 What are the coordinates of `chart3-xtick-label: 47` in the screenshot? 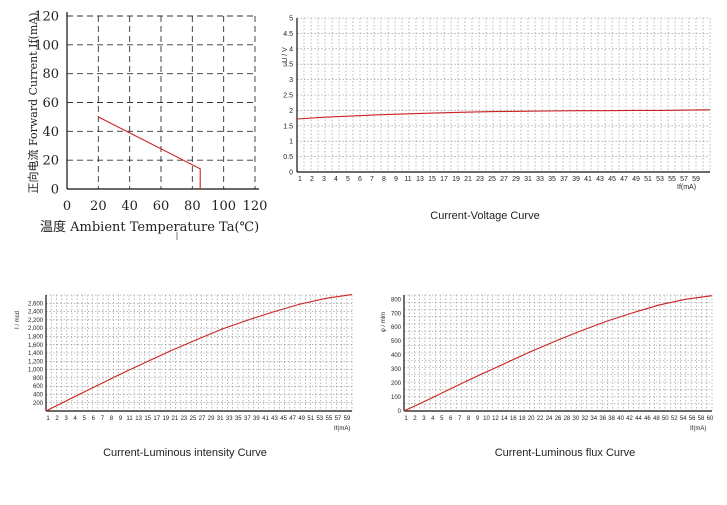 It's located at (292, 419).